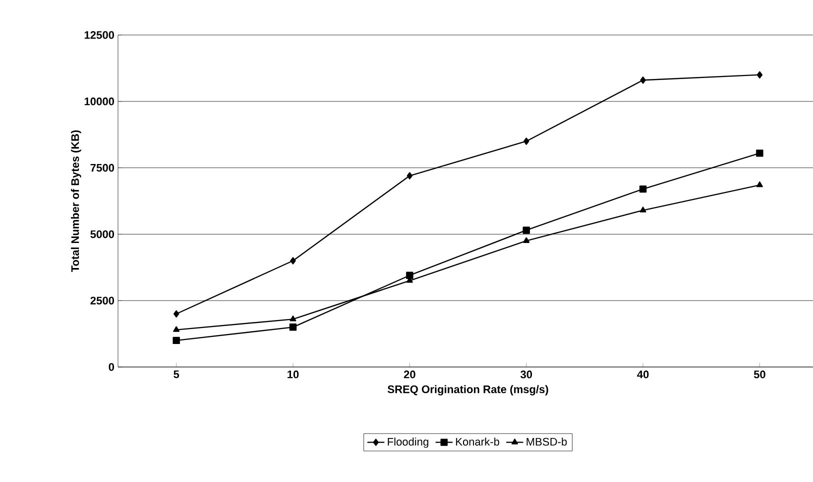 The height and width of the screenshot is (482, 813). What do you see at coordinates (76, 201) in the screenshot?
I see `y-axis-title: Total Number of Bytes (KB)` at bounding box center [76, 201].